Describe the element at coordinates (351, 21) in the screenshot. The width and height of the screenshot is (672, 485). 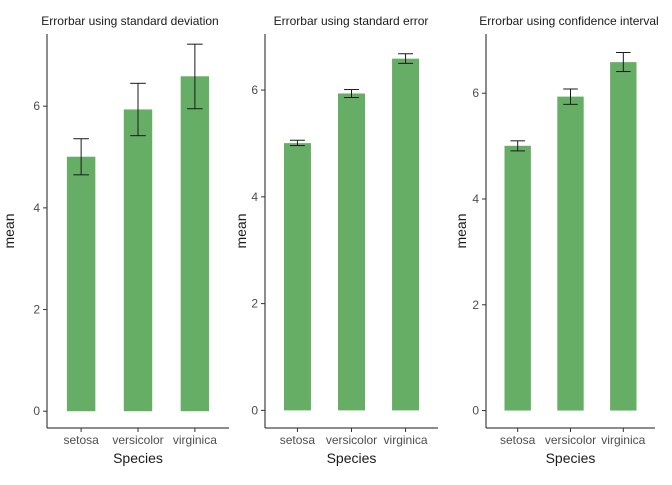
I see `chart-title: Errorbar using standard error` at that location.